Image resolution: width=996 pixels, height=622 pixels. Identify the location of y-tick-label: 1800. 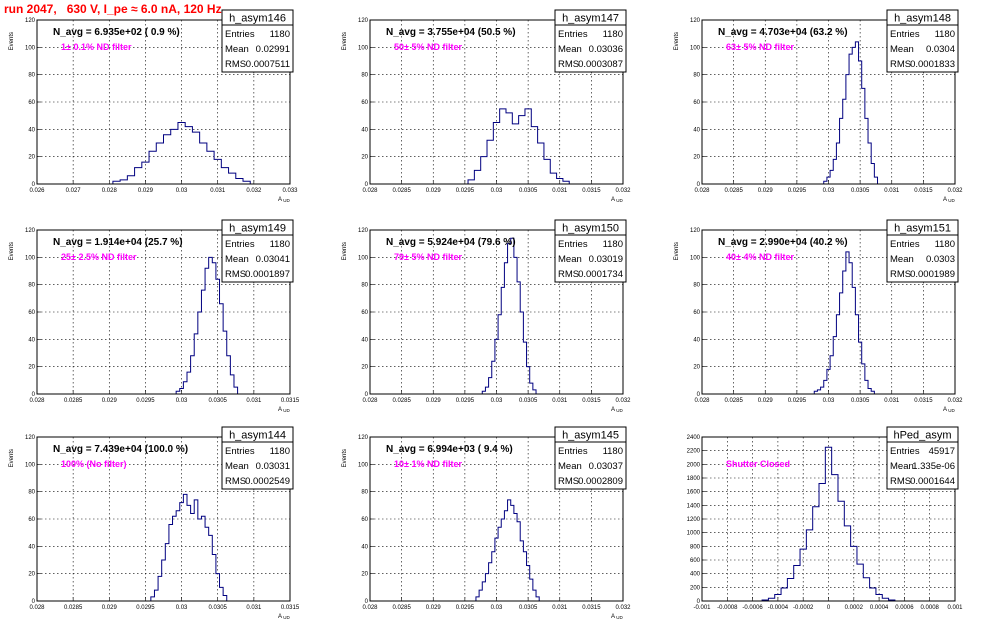
(694, 479).